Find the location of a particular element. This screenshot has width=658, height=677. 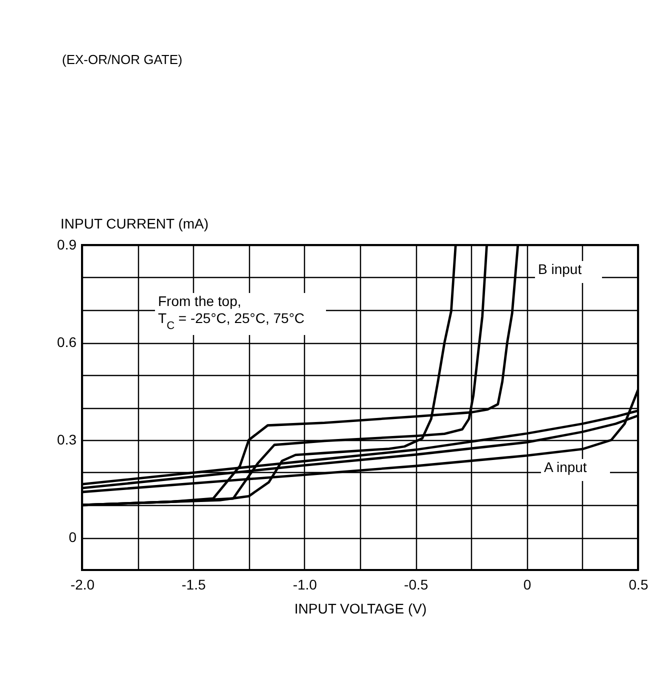

chart-title: (EX-OR/NOR GATE) is located at coordinates (122, 59).